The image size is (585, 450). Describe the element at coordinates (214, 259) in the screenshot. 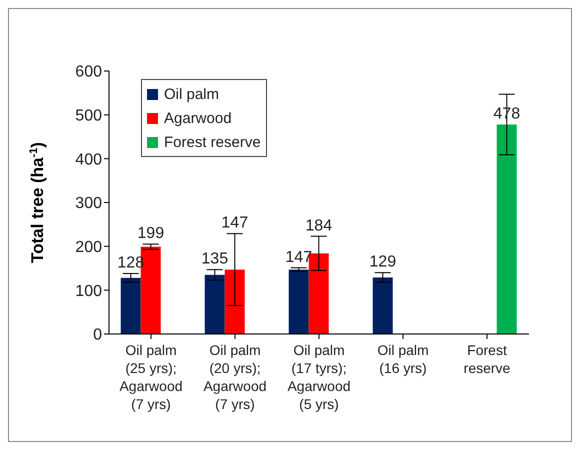

I see `data-label: 135` at that location.